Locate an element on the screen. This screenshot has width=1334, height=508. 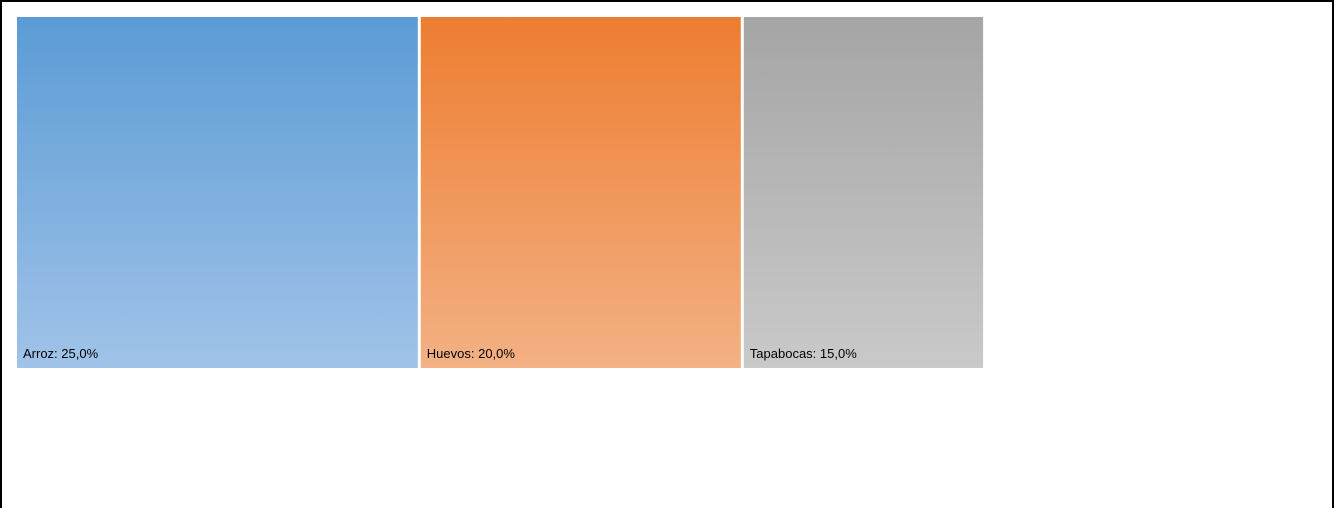
tile-label-tapabocas: Tapabocas: 15,0% is located at coordinates (803, 353).